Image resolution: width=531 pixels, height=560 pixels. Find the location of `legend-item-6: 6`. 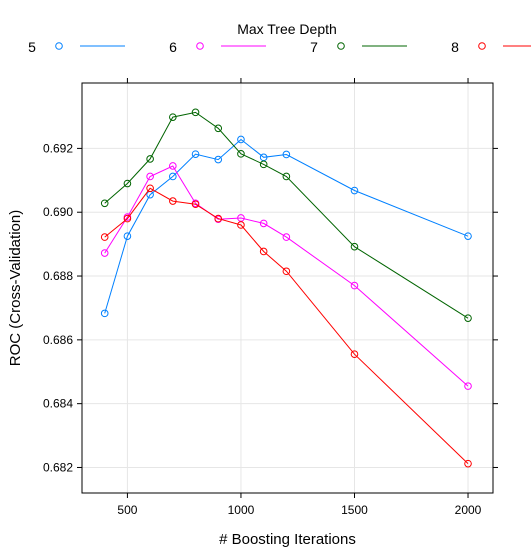

legend-item-6: 6 is located at coordinates (217, 47).